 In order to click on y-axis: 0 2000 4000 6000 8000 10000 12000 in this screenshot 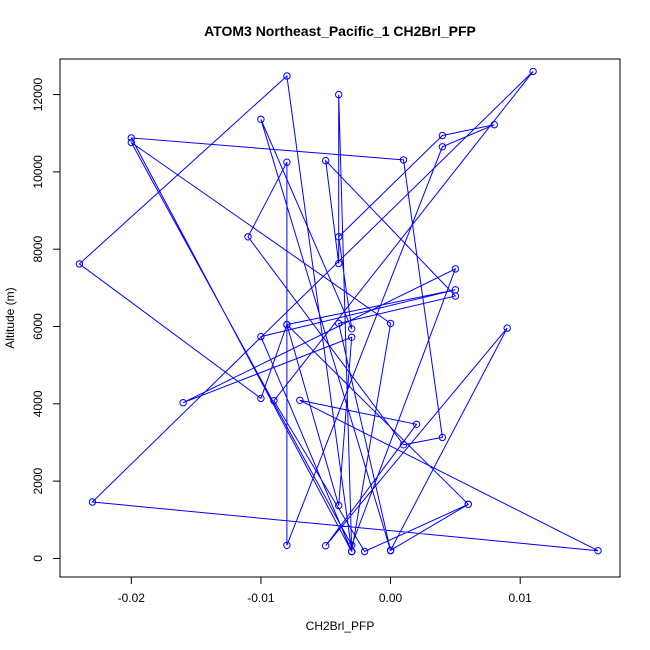, I will do `click(45, 320)`.